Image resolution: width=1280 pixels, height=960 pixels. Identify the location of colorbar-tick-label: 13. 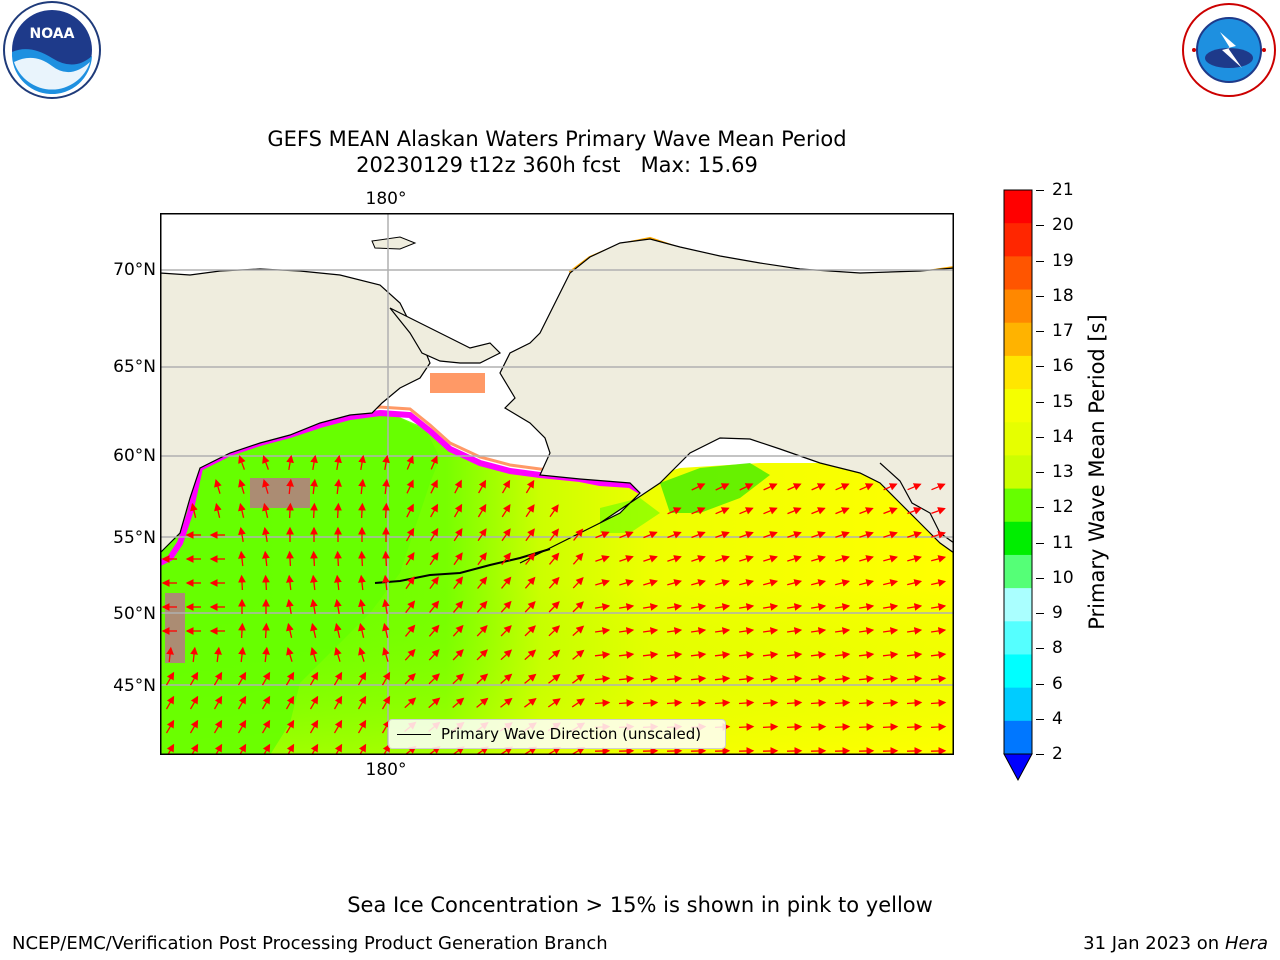
(1063, 472).